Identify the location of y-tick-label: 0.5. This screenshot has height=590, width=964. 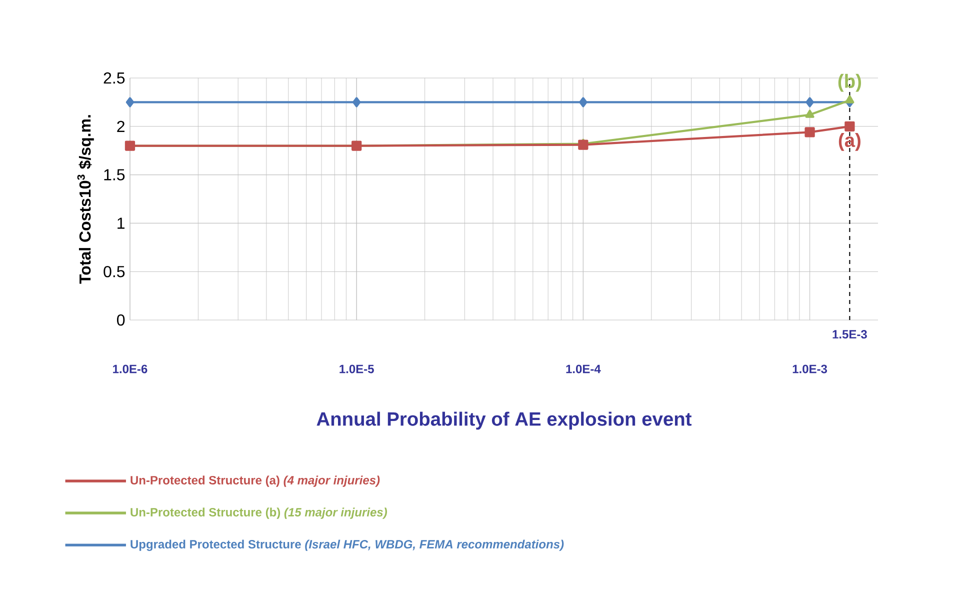
(114, 272).